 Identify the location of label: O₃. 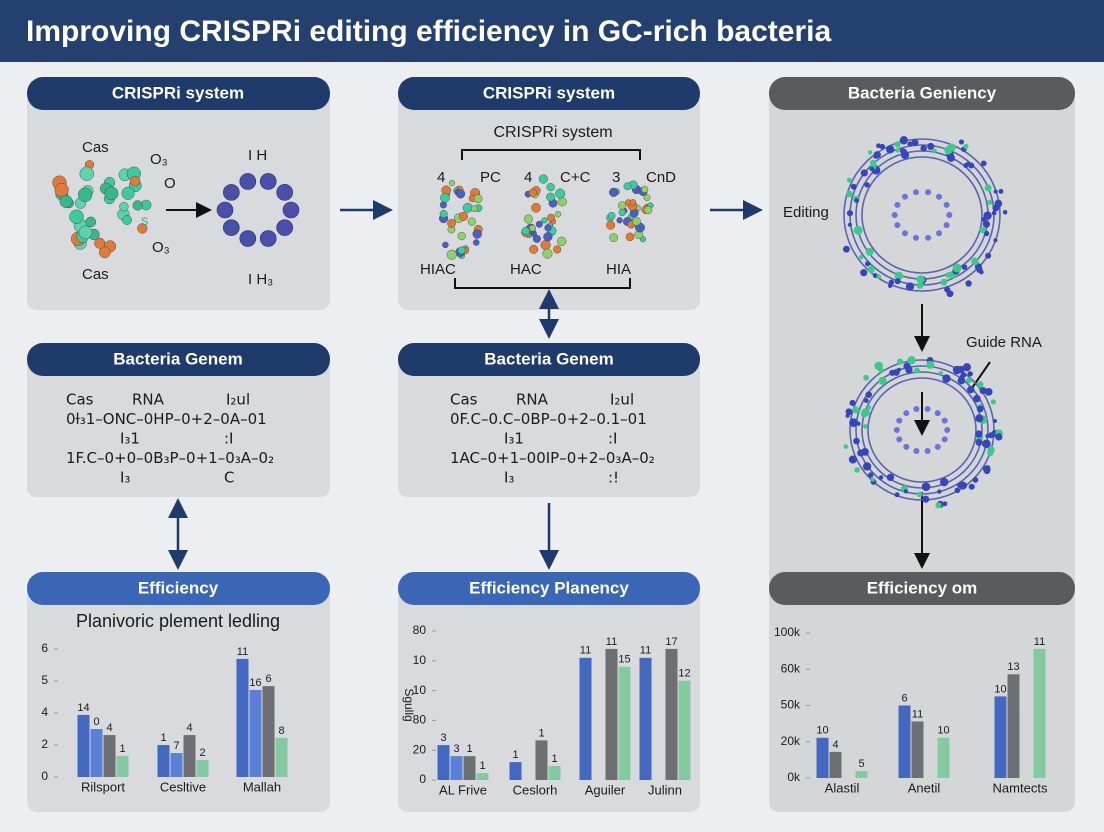
(159, 159).